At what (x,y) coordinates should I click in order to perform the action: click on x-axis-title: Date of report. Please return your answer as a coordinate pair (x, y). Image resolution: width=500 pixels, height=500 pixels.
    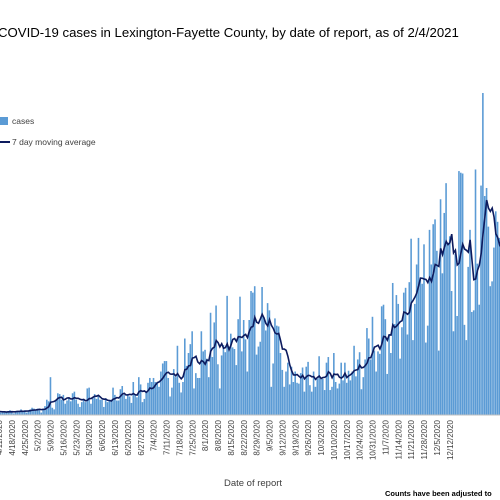
    Looking at the image, I should click on (253, 483).